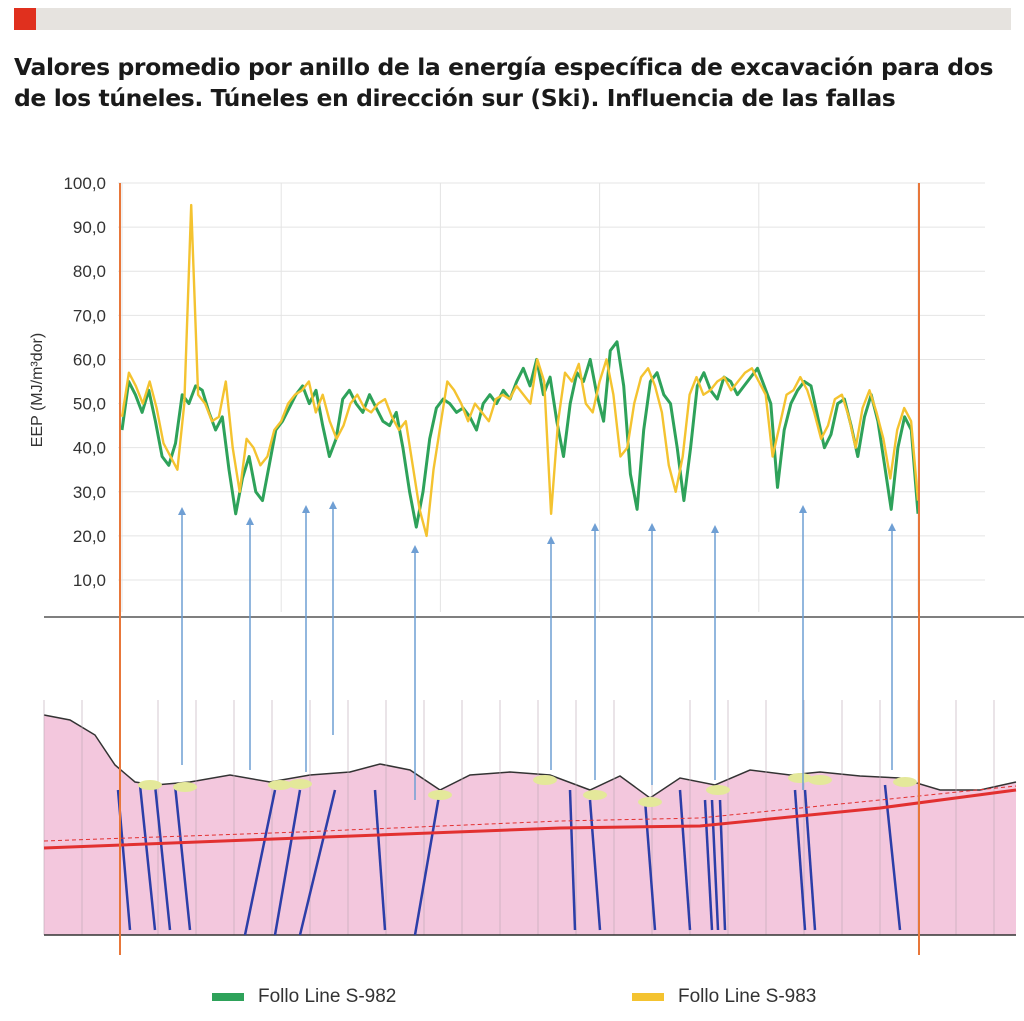 This screenshot has height=1021, width=1024. What do you see at coordinates (747, 996) in the screenshot?
I see `legend-label-s983: Follo Line S-983` at bounding box center [747, 996].